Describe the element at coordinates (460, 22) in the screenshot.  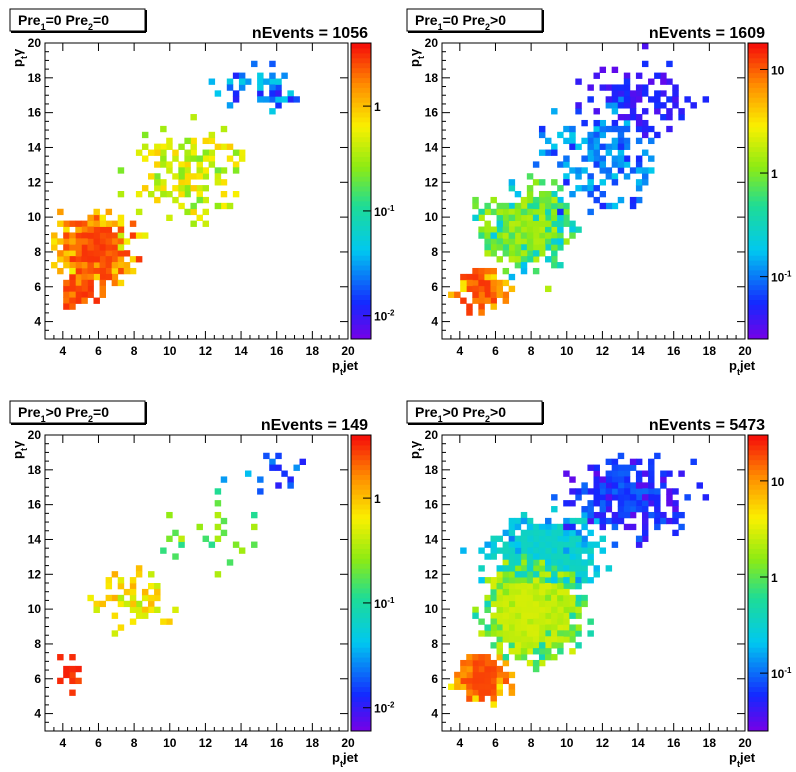
I see `panel-title: Pre1=0 Pre2>0` at that location.